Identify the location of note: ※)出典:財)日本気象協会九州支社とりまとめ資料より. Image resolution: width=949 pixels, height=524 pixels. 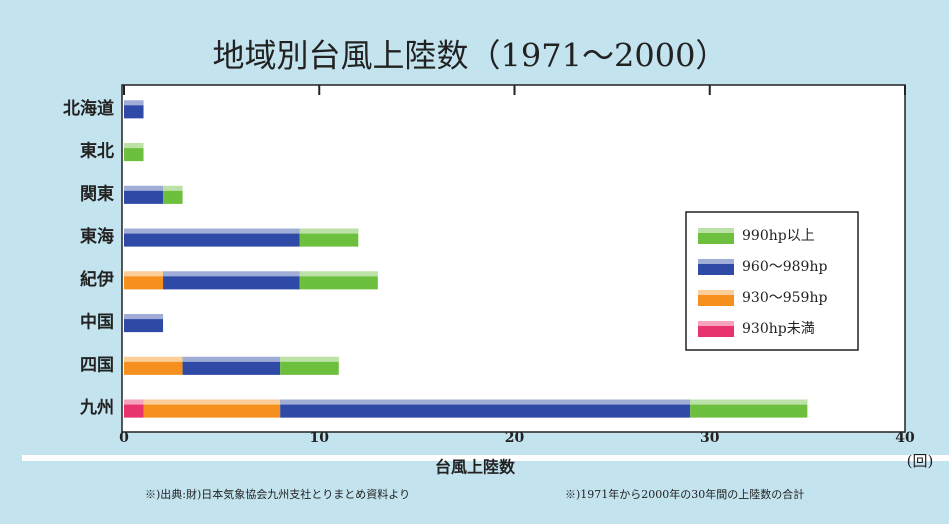
(277, 494).